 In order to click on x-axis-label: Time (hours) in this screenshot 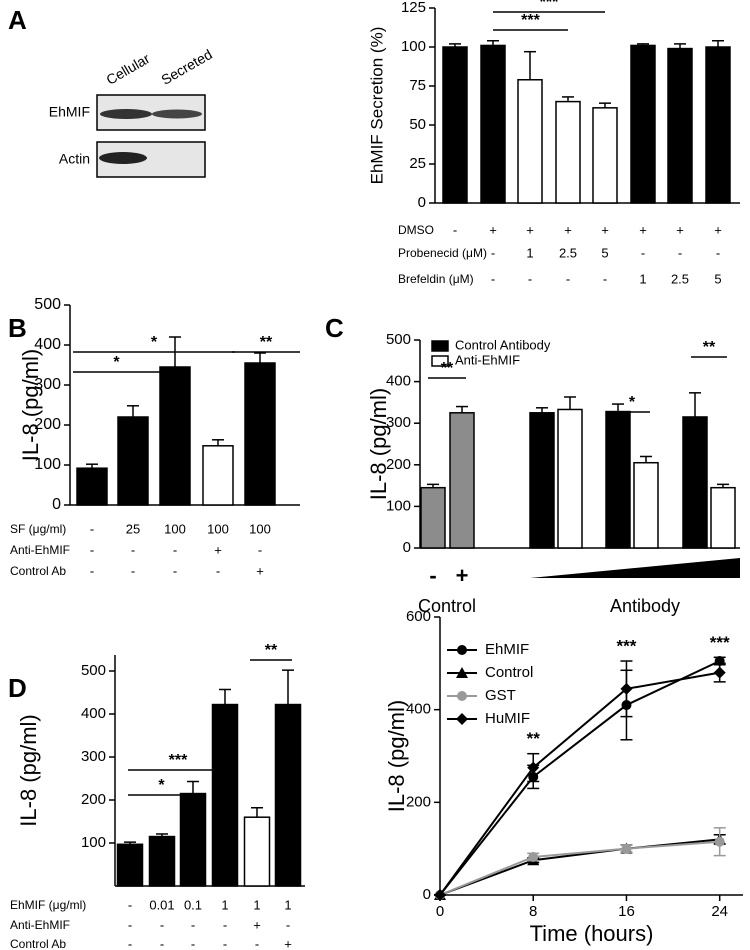, I will do `click(592, 933)`.